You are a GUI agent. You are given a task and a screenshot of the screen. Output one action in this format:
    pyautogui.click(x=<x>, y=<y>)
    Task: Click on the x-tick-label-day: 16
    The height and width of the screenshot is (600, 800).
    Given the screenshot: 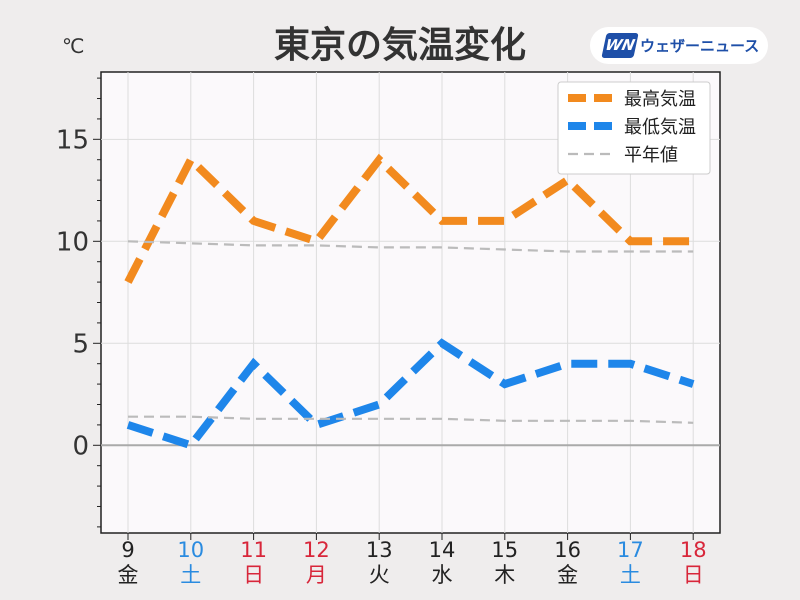 What is the action you would take?
    pyautogui.click(x=567, y=550)
    